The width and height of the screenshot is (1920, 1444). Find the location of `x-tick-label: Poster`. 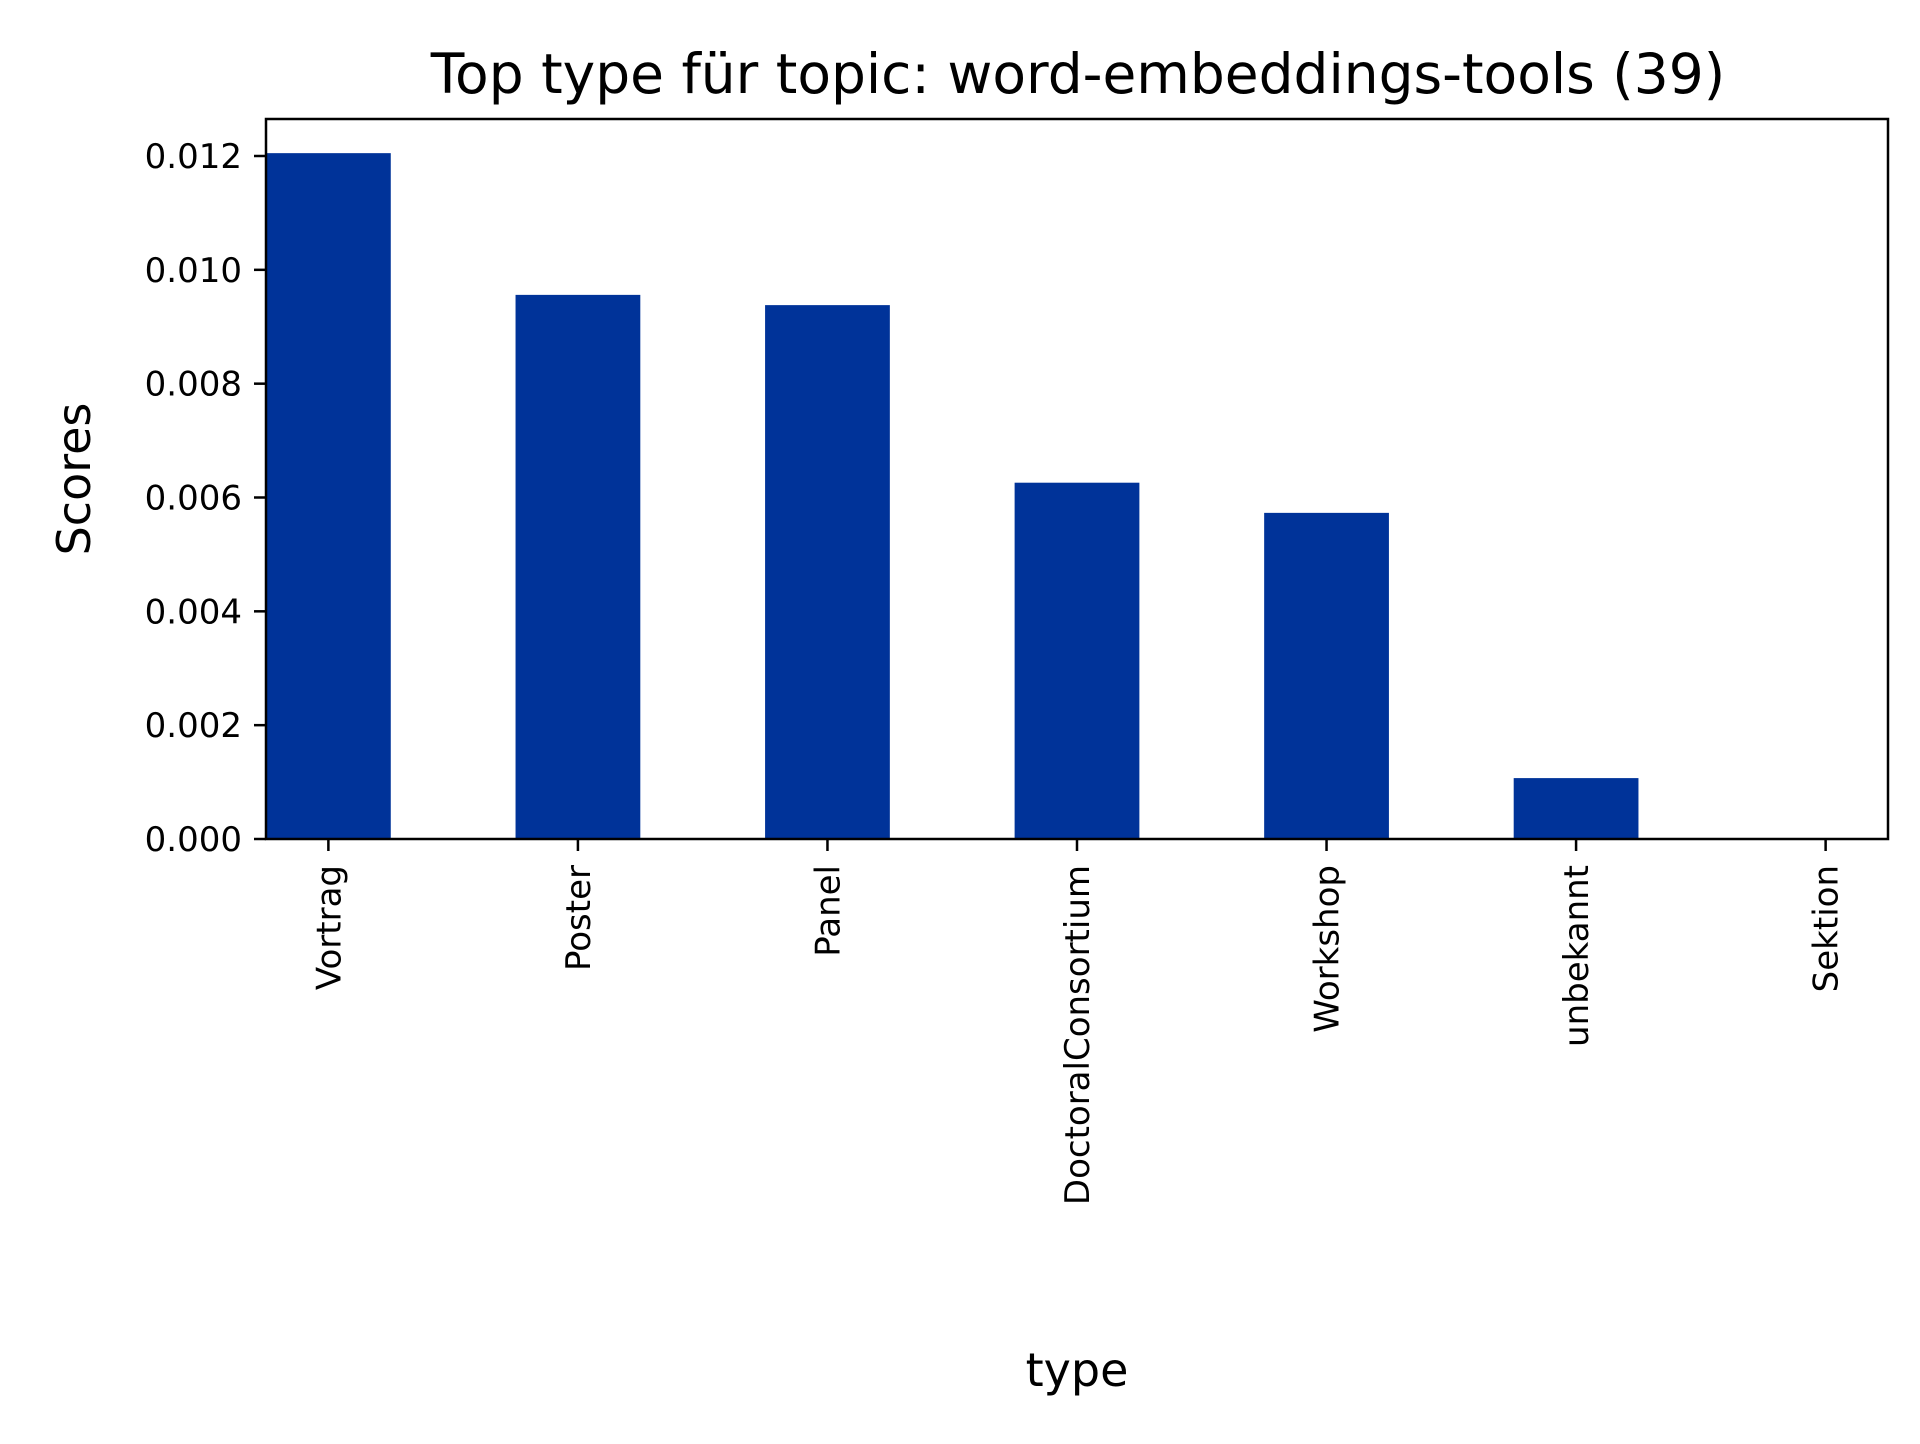

x-tick-label: Poster is located at coordinates (579, 918).